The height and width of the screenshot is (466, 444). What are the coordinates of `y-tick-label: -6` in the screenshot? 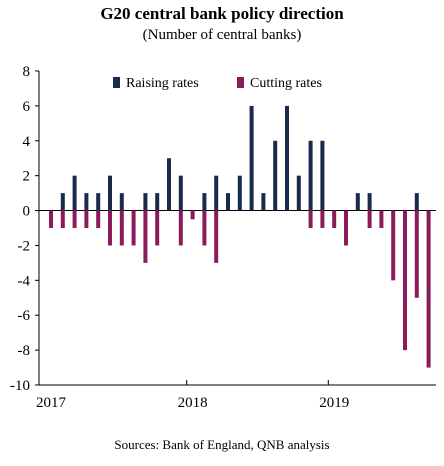 It's located at (24, 316).